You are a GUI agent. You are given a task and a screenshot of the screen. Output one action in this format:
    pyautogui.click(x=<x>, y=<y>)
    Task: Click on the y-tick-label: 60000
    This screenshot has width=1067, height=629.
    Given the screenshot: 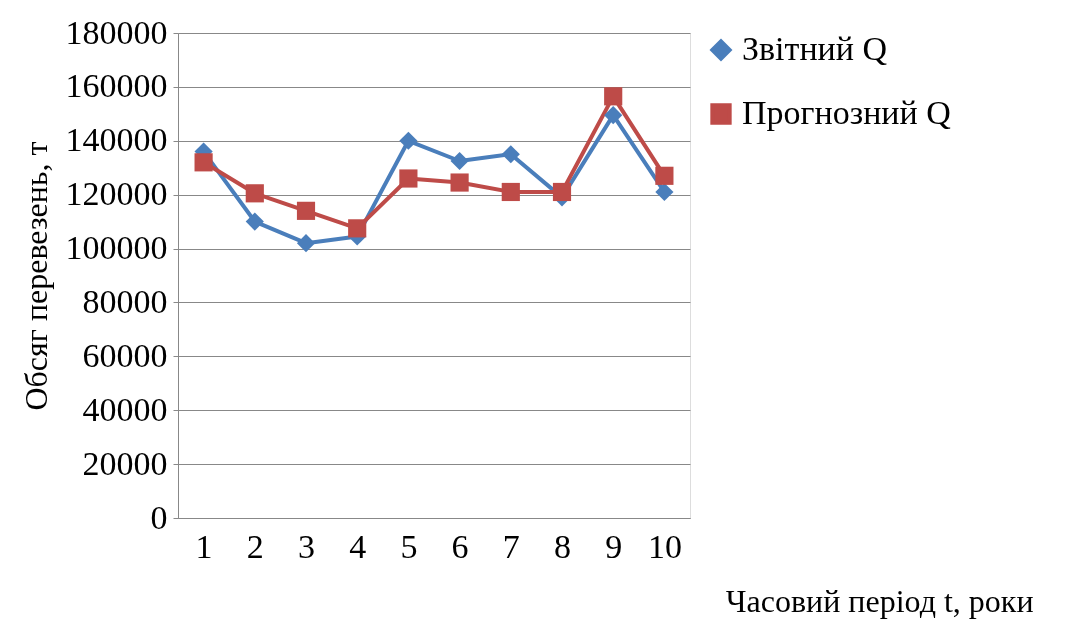 What is the action you would take?
    pyautogui.click(x=125, y=355)
    